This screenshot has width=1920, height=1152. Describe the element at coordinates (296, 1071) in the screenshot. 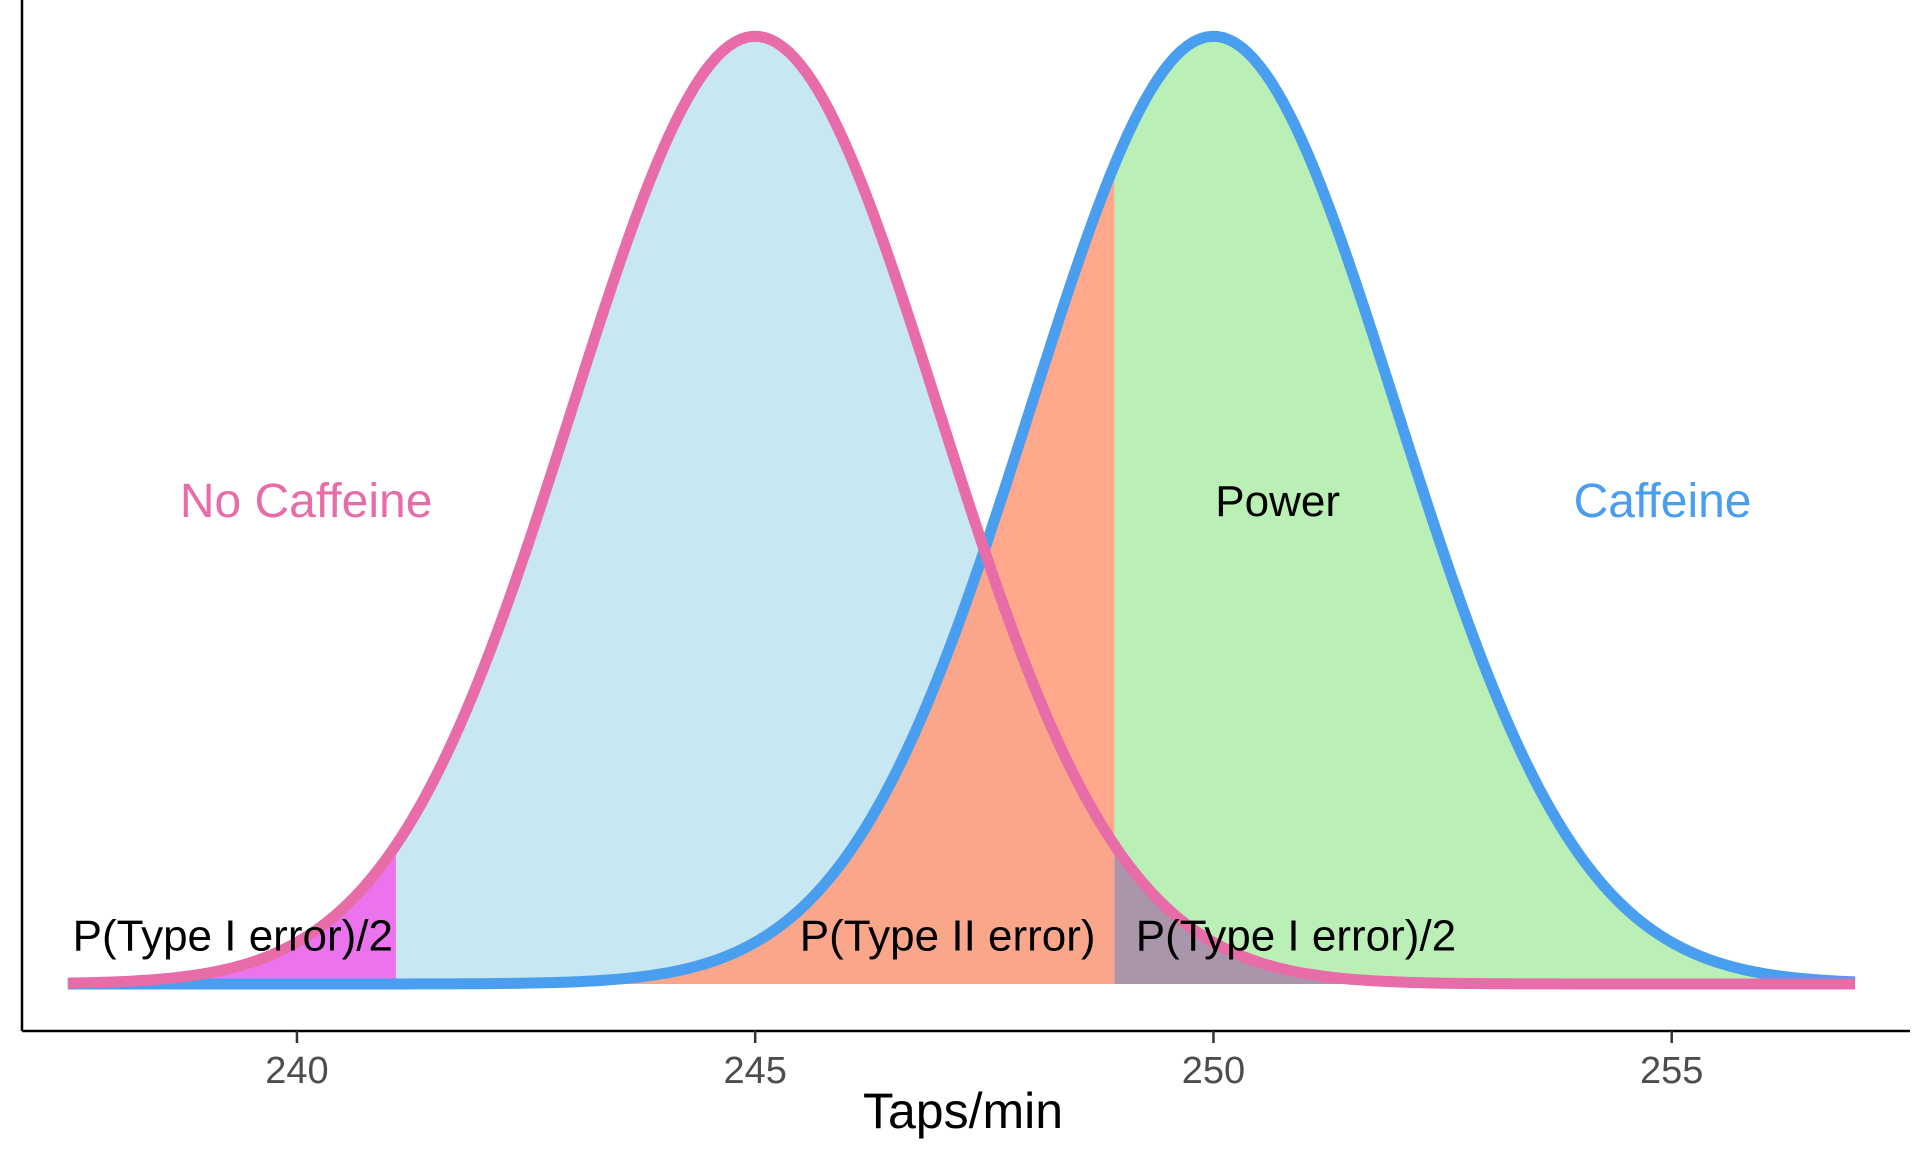

I see `x-tick-label-240: 240` at that location.